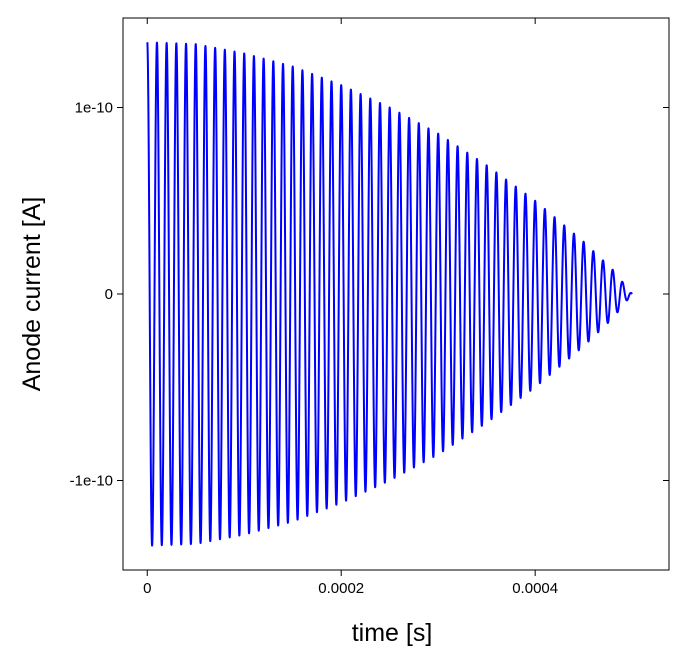 Image resolution: width=690 pixels, height=656 pixels. I want to click on x-tick-label: 0.0002, so click(341, 588).